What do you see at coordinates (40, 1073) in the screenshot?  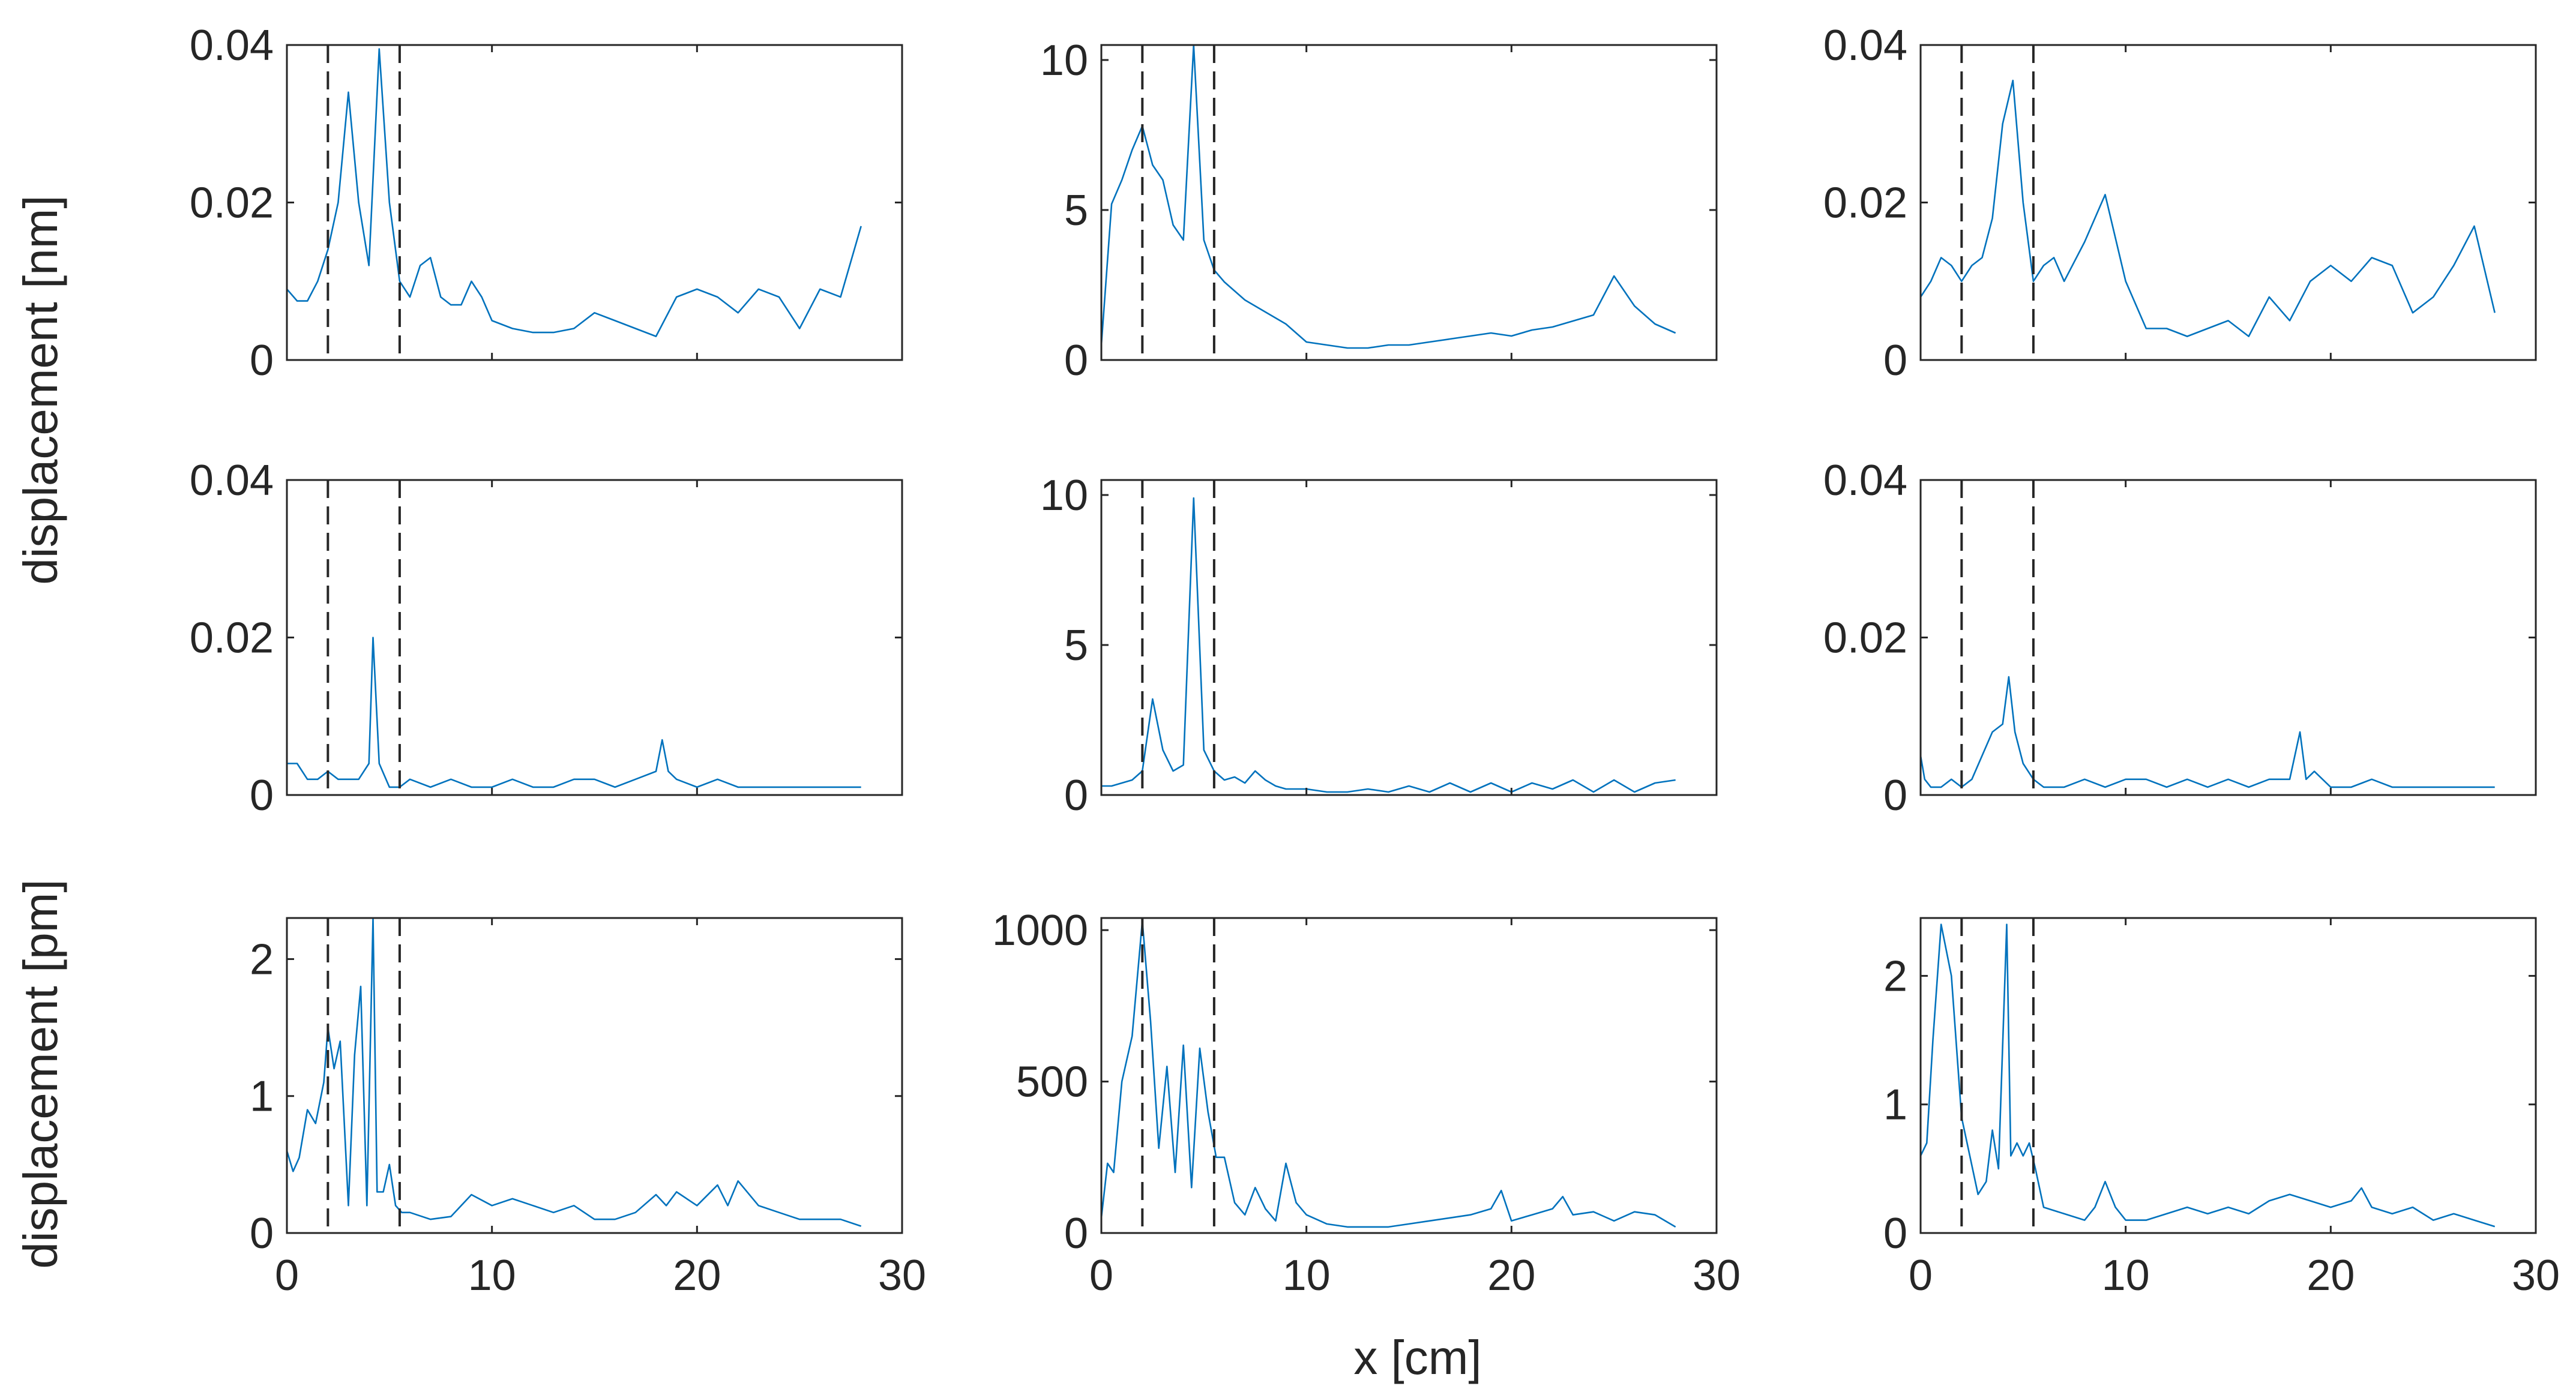 I see `y-axis-label-pm: displacement [pm]` at bounding box center [40, 1073].